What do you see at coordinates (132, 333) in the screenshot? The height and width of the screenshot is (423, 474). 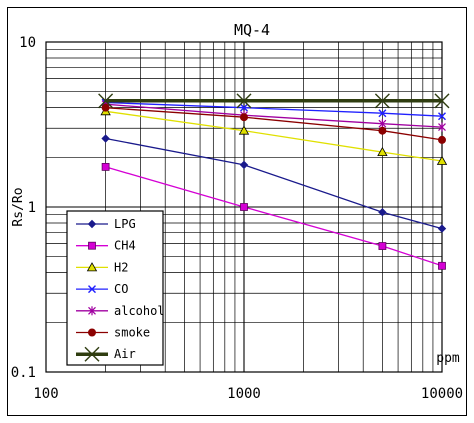 I see `legend-label-smoke: smoke` at bounding box center [132, 333].